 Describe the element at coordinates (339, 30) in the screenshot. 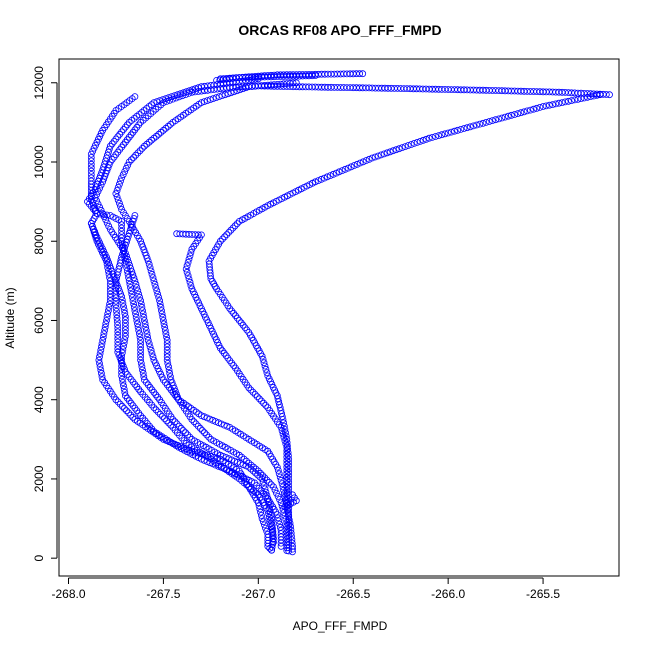

I see `chart-title: ORCAS RF08 APO_FFF_FMPD` at that location.